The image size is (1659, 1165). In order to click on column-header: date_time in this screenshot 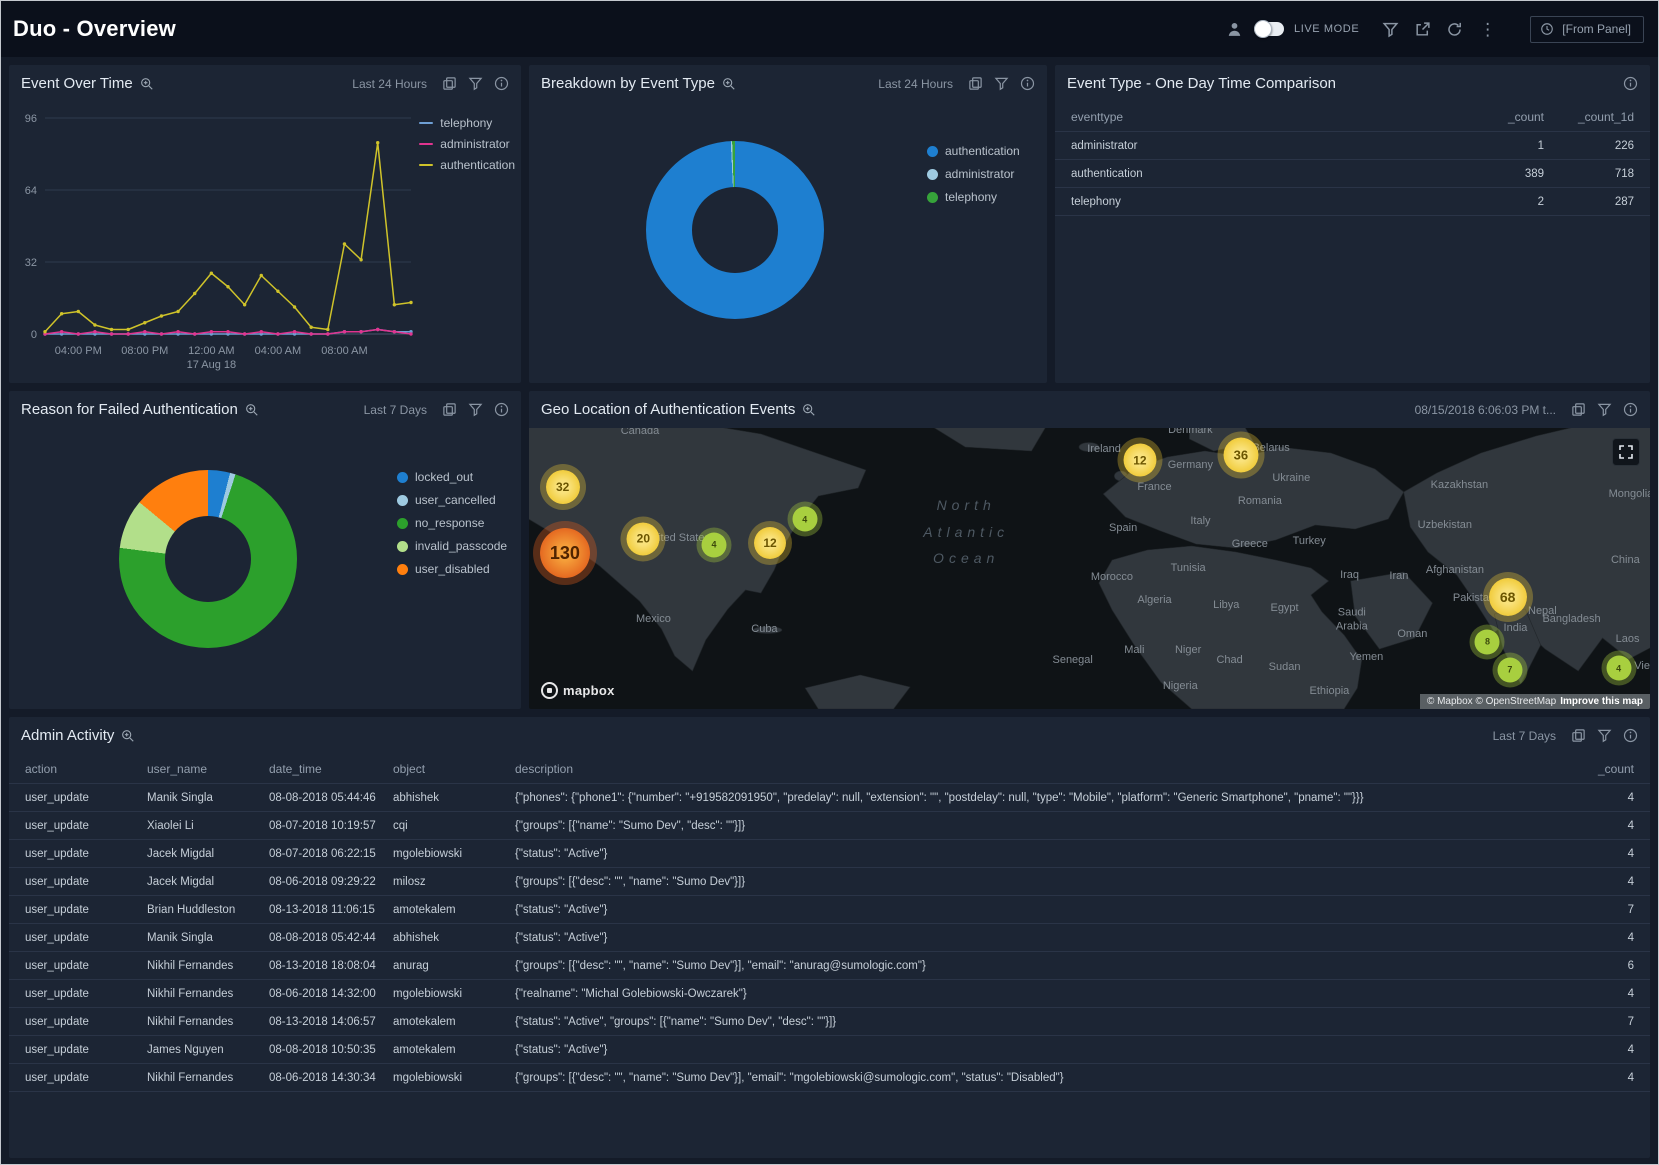, I will do `click(295, 768)`.